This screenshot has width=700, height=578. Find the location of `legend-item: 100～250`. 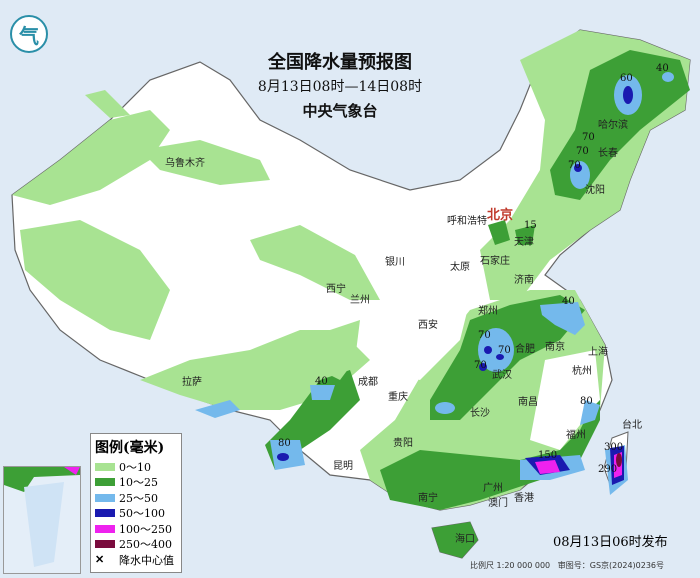

legend-item: 100～250 is located at coordinates (136, 529).